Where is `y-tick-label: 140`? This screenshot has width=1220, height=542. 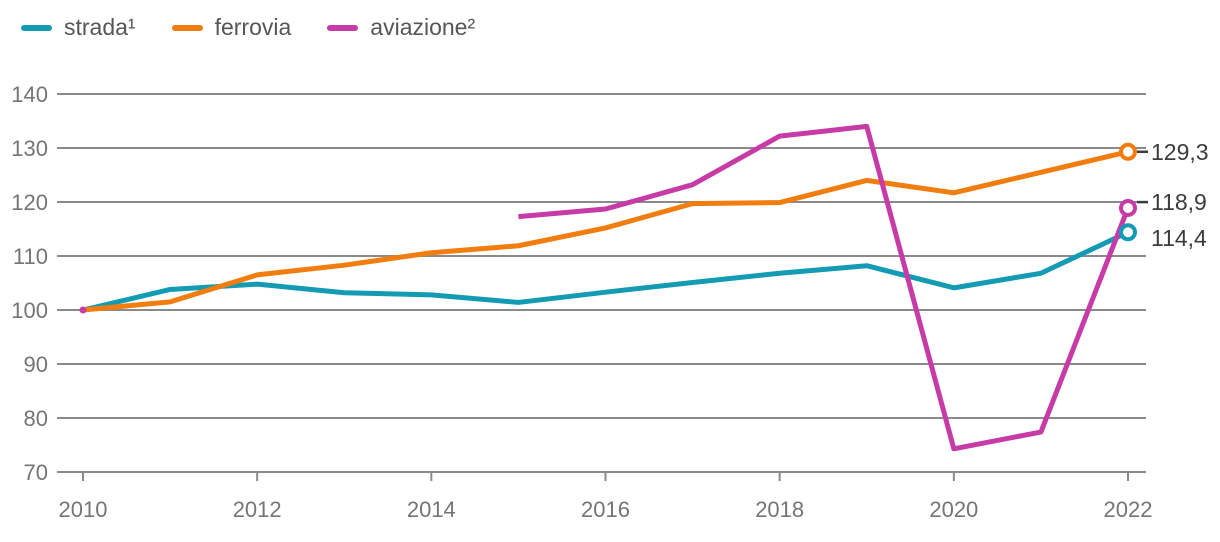 y-tick-label: 140 is located at coordinates (29, 94).